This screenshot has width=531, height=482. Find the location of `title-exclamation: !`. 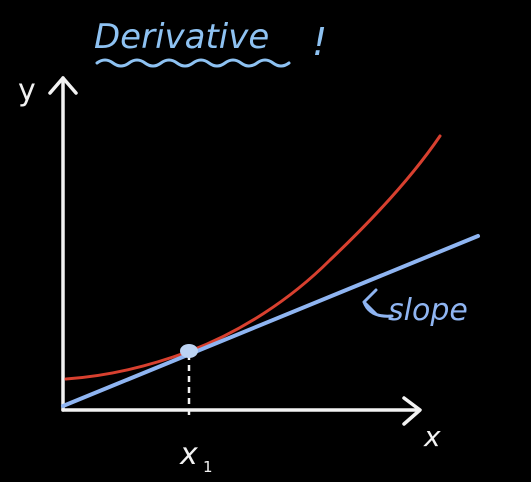

title-exclamation: ! is located at coordinates (319, 42).